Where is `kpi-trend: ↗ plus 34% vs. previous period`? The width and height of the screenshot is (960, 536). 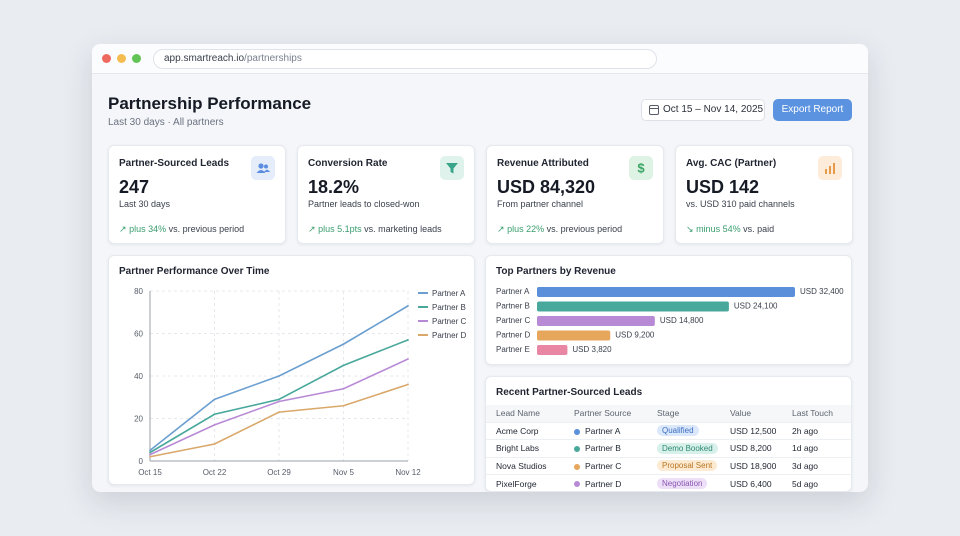 kpi-trend: ↗ plus 34% vs. previous period is located at coordinates (181, 229).